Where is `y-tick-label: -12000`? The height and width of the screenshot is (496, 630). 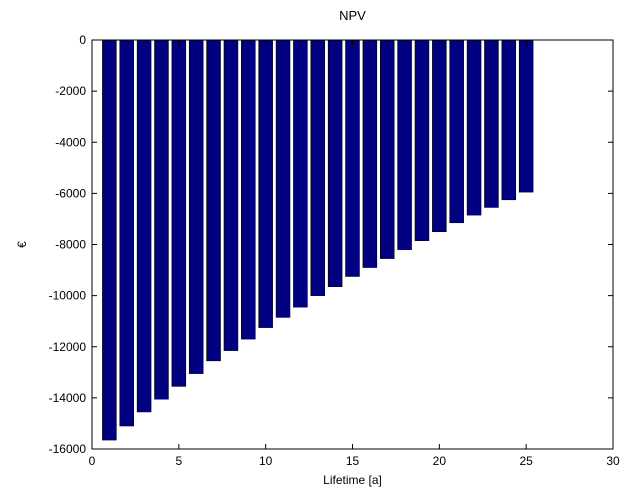 y-tick-label: -12000 is located at coordinates (68, 347).